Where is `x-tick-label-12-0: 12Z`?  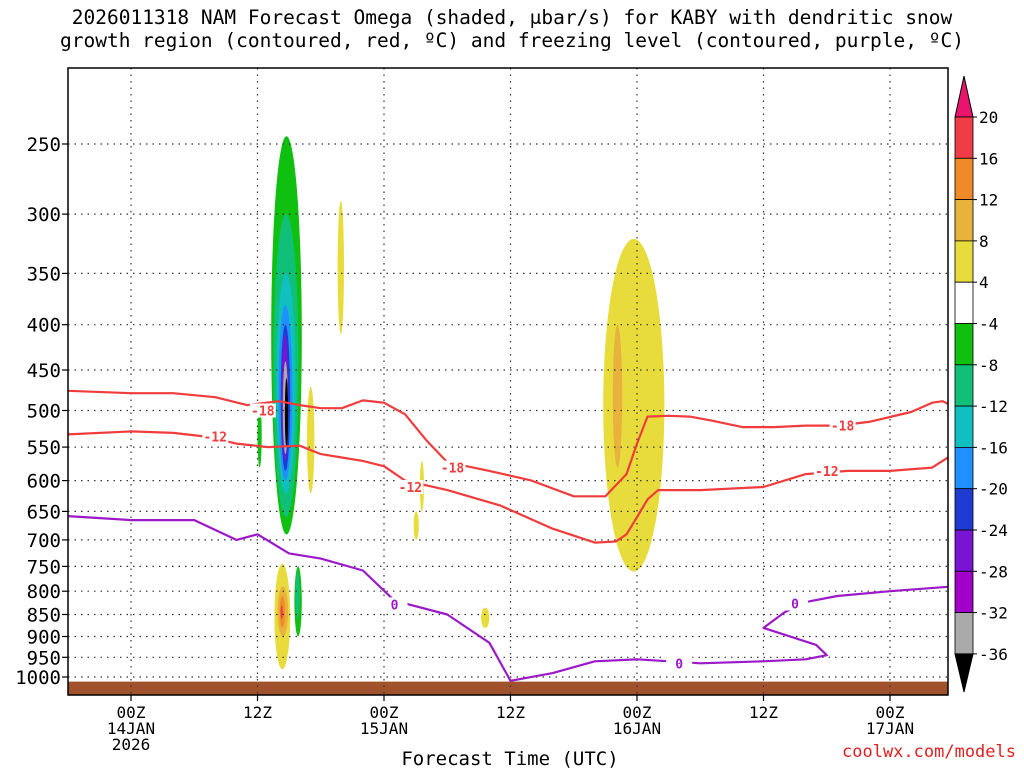
x-tick-label-12-0: 12Z is located at coordinates (257, 712).